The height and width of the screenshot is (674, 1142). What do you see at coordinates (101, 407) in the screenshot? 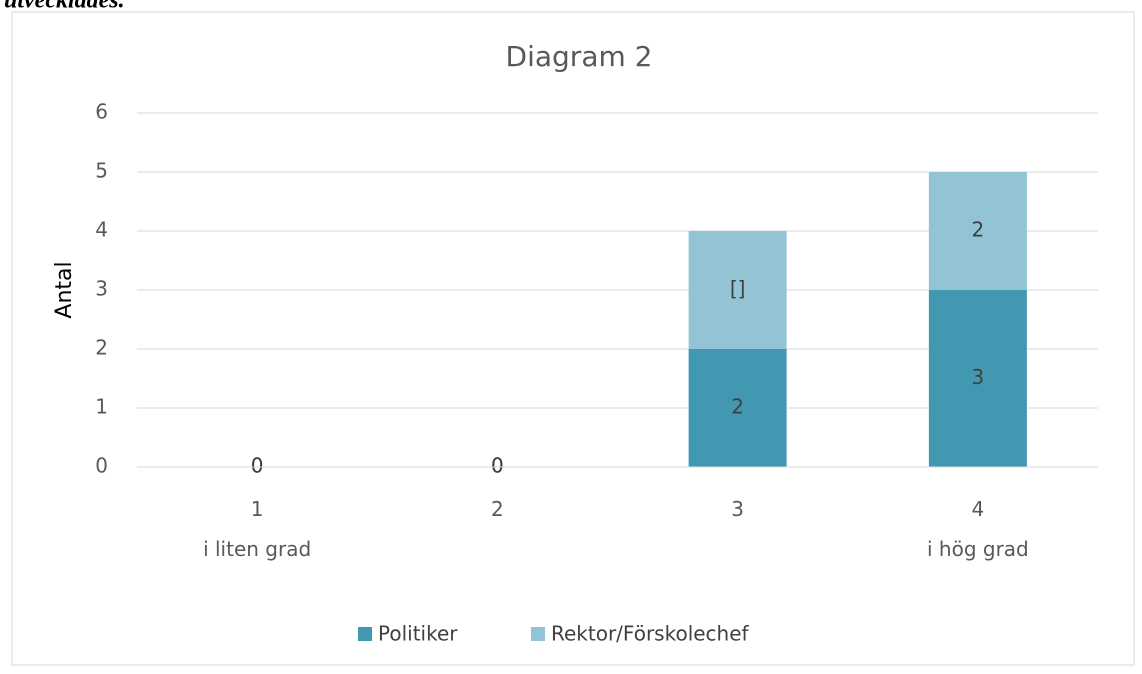
I see `y-tick-label: 1` at bounding box center [101, 407].